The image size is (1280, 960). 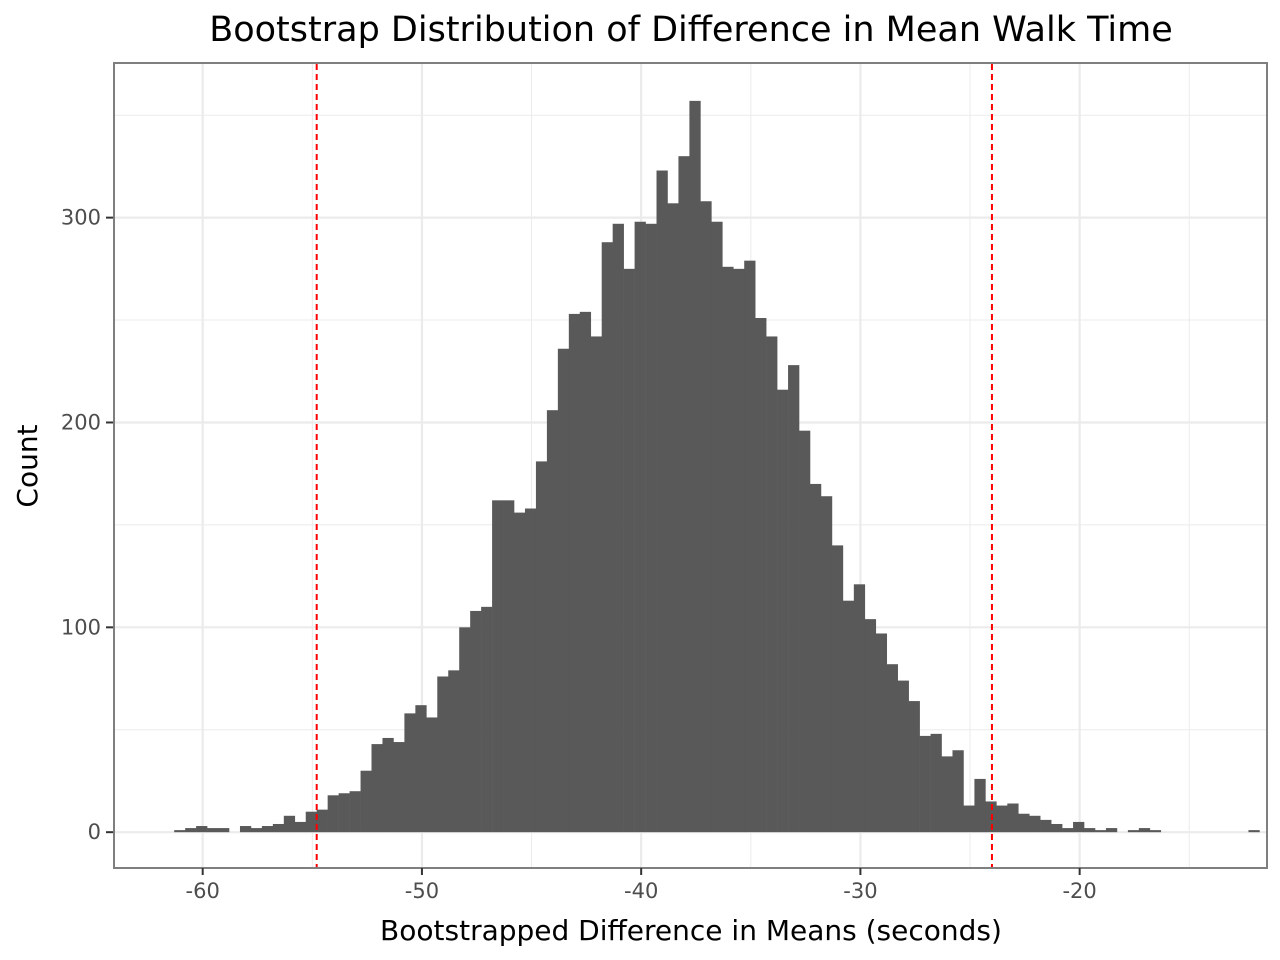 What do you see at coordinates (860, 891) in the screenshot?
I see `x-tick-label: -30` at bounding box center [860, 891].